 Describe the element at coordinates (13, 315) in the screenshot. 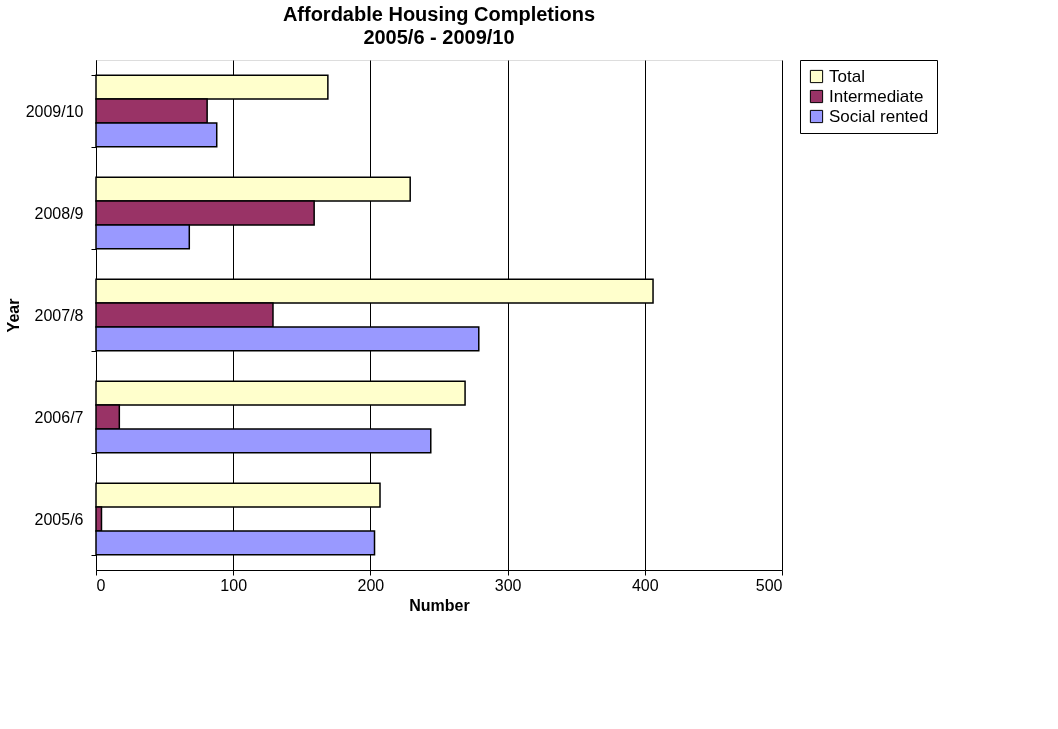

I see `y-axis-title: Year` at that location.